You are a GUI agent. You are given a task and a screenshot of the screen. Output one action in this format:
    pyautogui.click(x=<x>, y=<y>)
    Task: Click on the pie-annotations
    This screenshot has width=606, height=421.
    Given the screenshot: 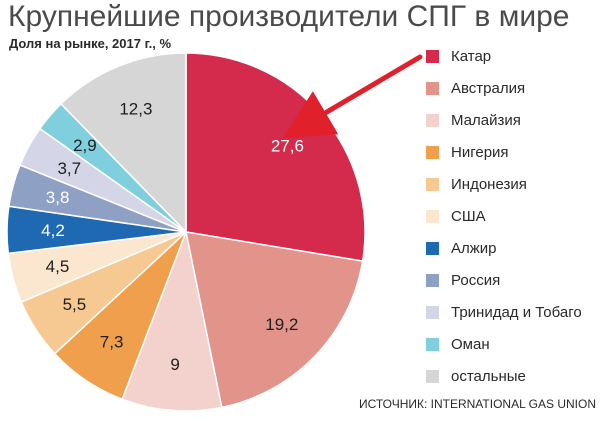 What is the action you would take?
    pyautogui.click(x=352, y=96)
    